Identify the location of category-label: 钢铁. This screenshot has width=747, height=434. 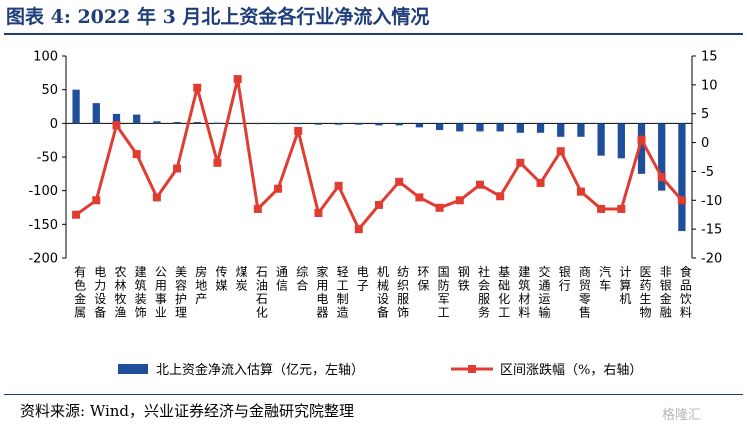
(464, 279).